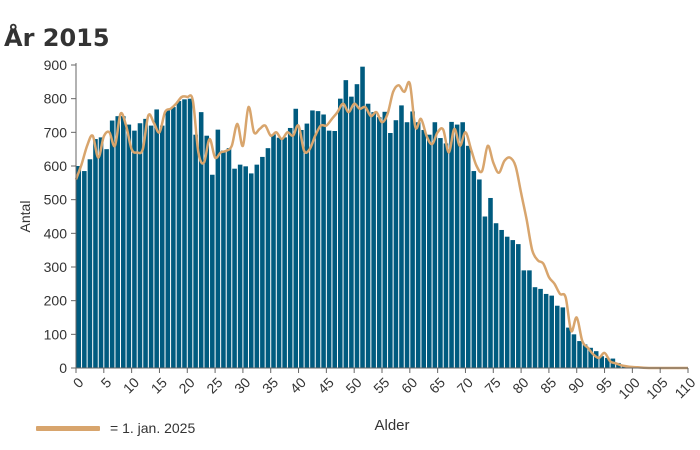 The height and width of the screenshot is (450, 700). I want to click on x-tick-label: 95, so click(604, 385).